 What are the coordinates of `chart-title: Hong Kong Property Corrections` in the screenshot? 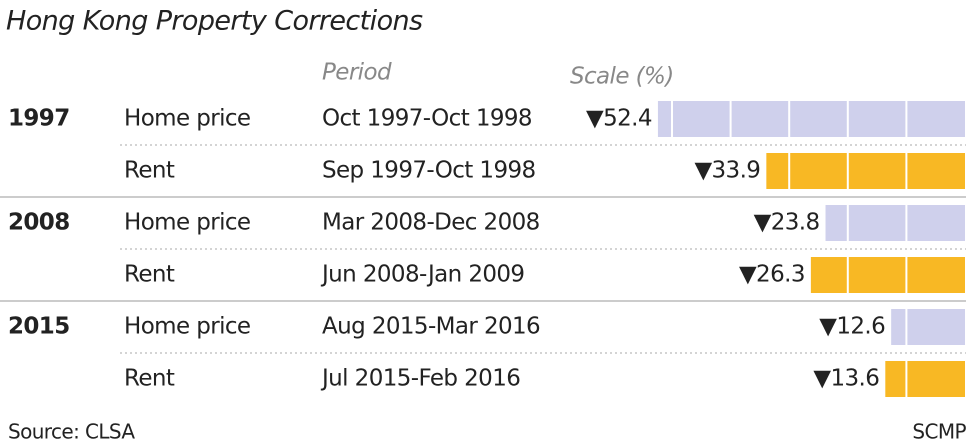 It's located at (214, 21).